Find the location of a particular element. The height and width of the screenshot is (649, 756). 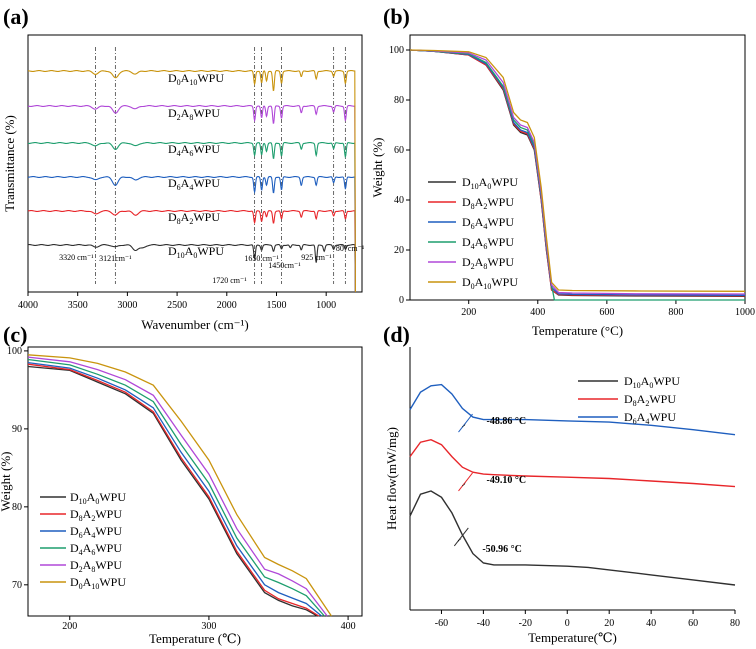

peak-label: 1720 cm⁻¹ is located at coordinates (229, 280).